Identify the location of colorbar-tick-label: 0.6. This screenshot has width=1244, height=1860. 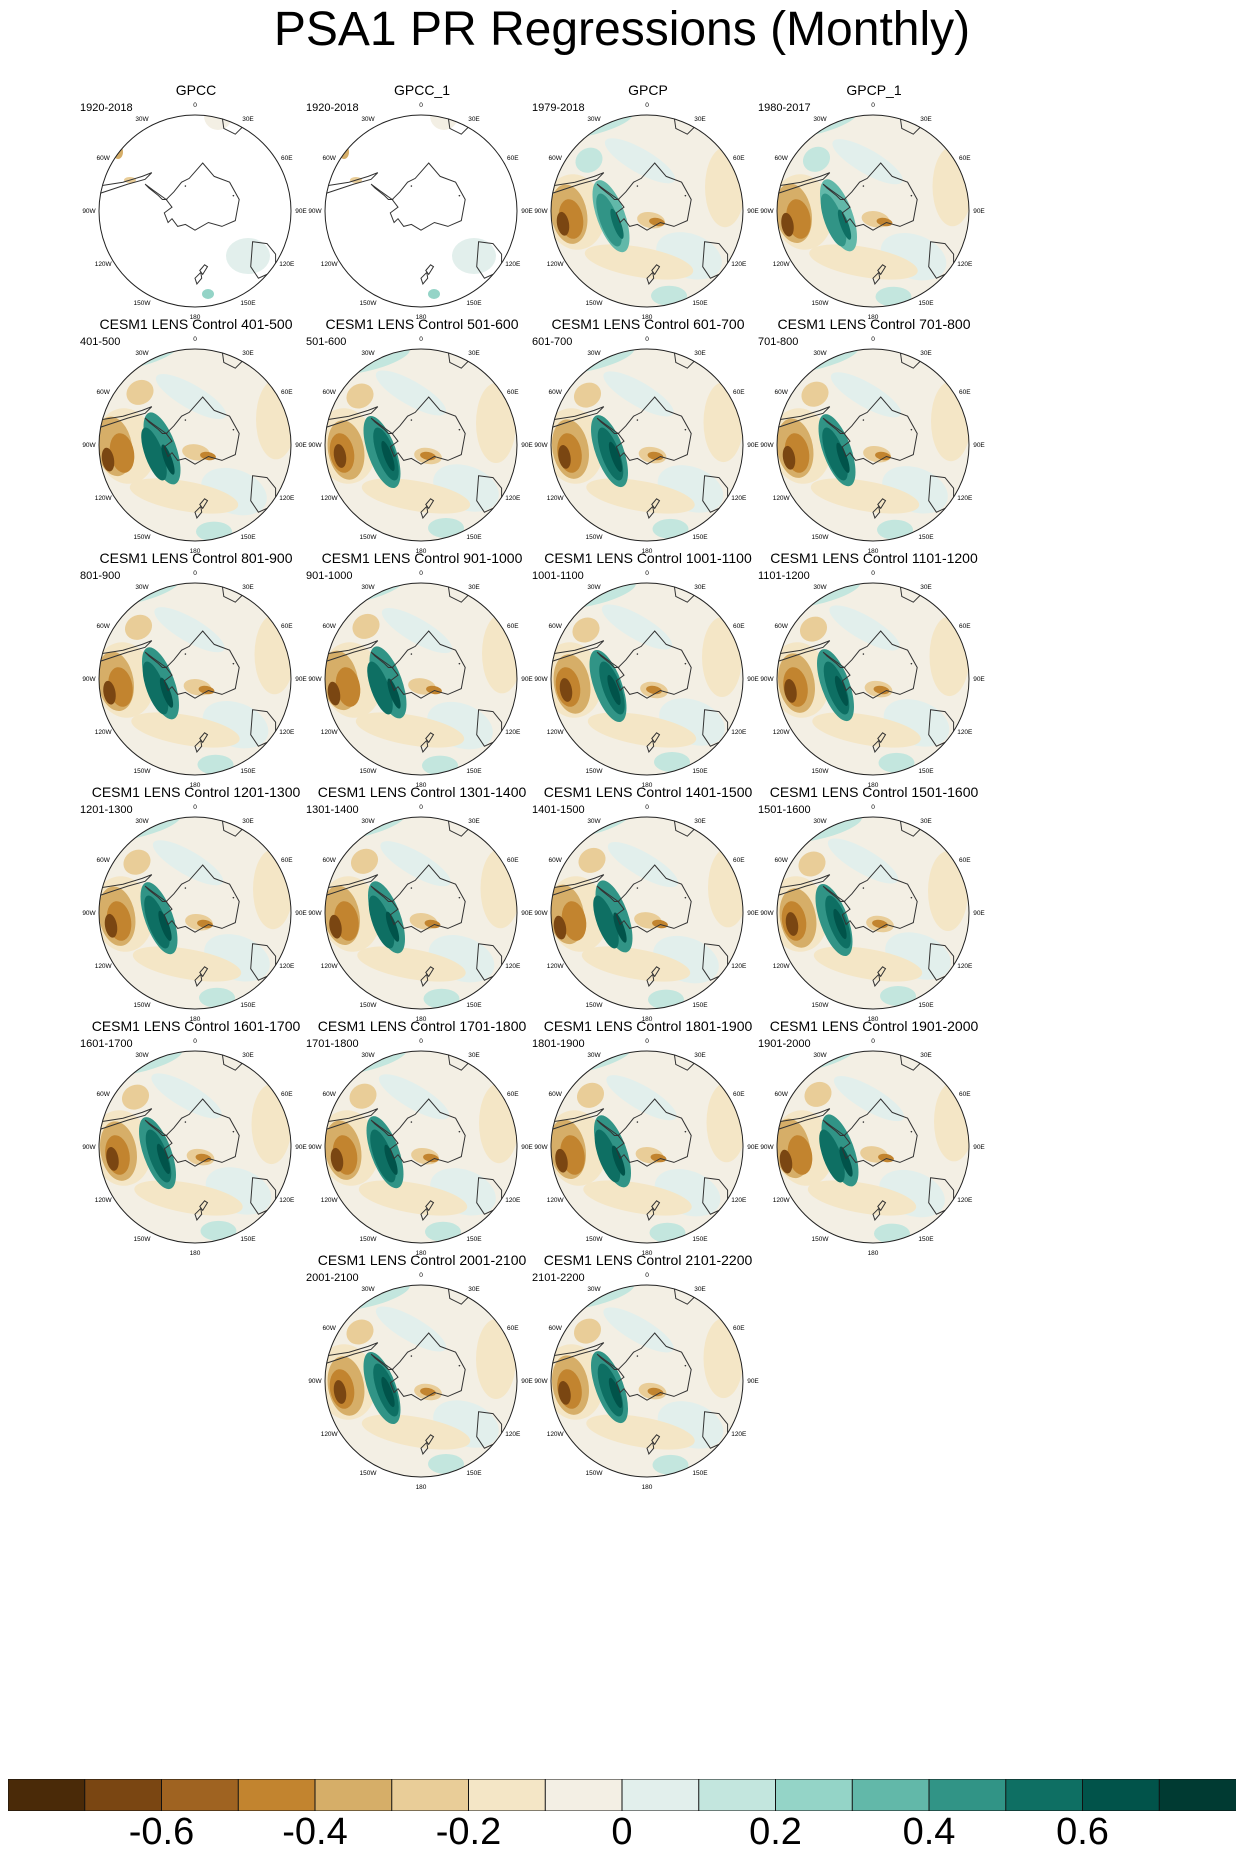
(1082, 1832).